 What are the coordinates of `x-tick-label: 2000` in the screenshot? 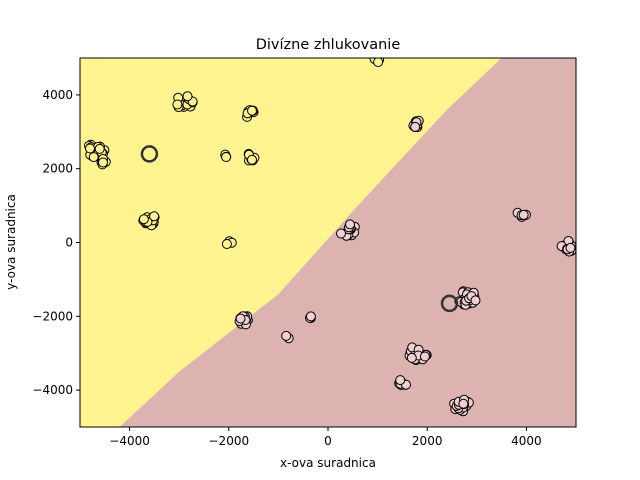 It's located at (427, 441).